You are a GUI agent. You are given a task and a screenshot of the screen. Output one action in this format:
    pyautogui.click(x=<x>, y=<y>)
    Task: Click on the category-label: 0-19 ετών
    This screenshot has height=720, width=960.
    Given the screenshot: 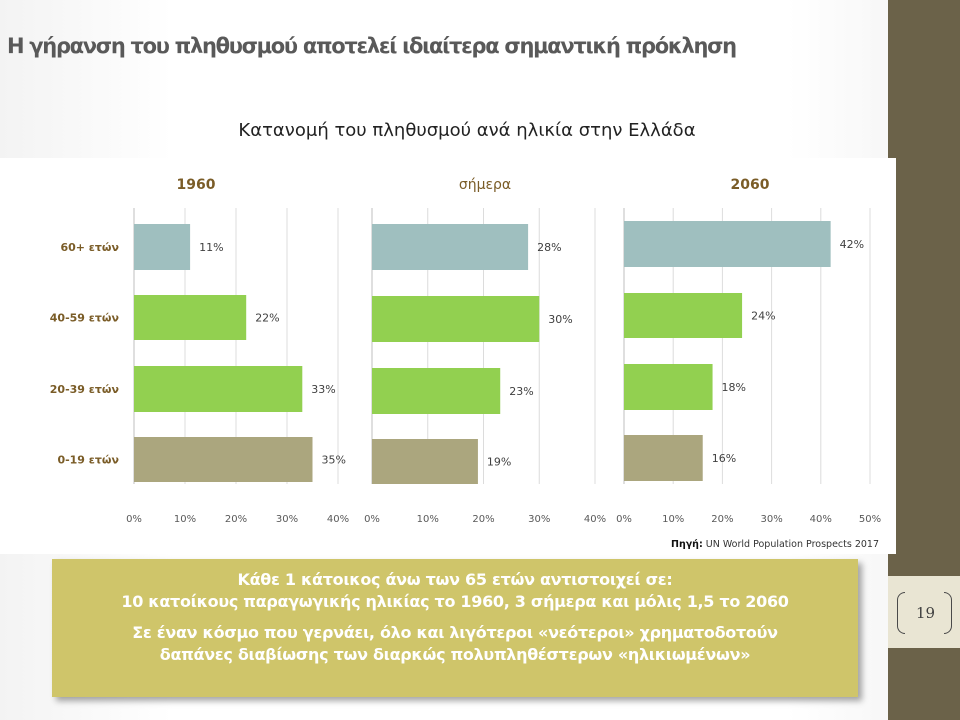 What is the action you would take?
    pyautogui.click(x=88, y=460)
    